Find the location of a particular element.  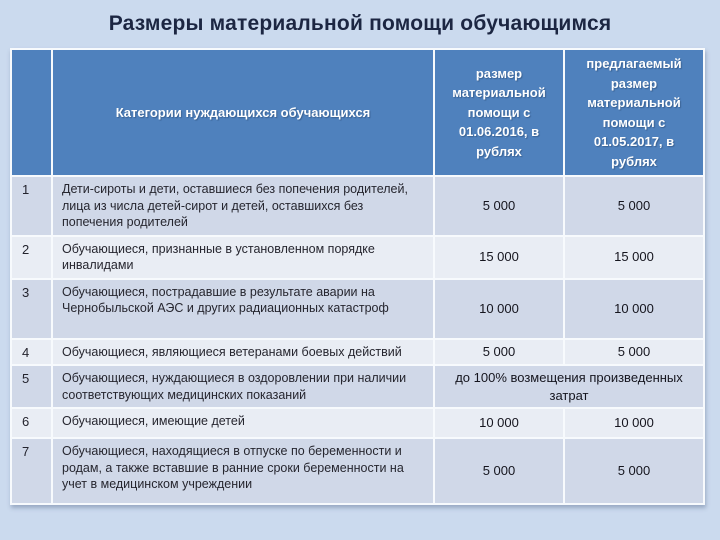

row-size-2016: 15 000 is located at coordinates (499, 257).